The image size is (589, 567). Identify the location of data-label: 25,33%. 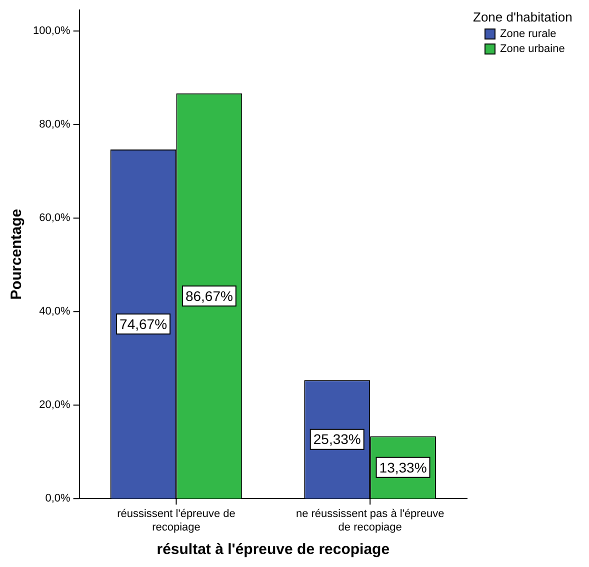
(337, 439).